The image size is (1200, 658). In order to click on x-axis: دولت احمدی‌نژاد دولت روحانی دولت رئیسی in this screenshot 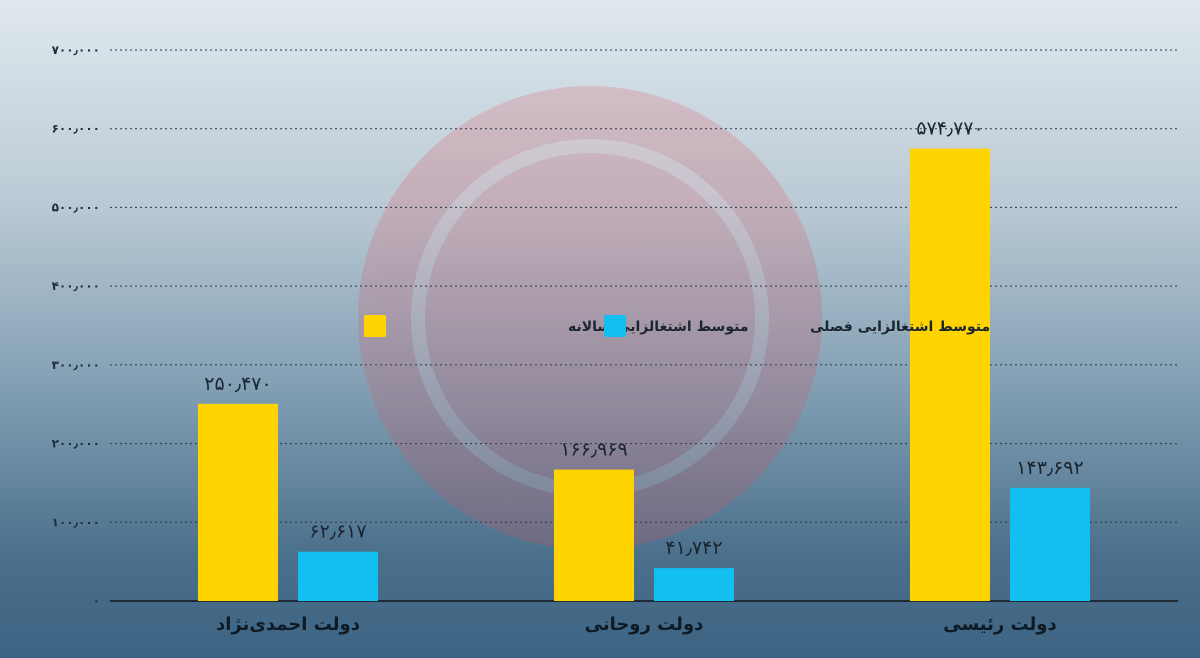, I will do `click(636, 624)`.